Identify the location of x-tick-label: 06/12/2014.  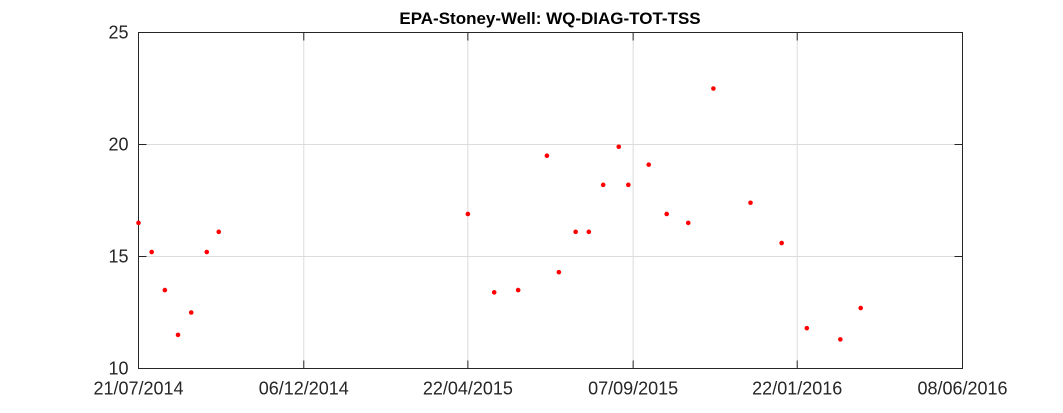
(304, 389).